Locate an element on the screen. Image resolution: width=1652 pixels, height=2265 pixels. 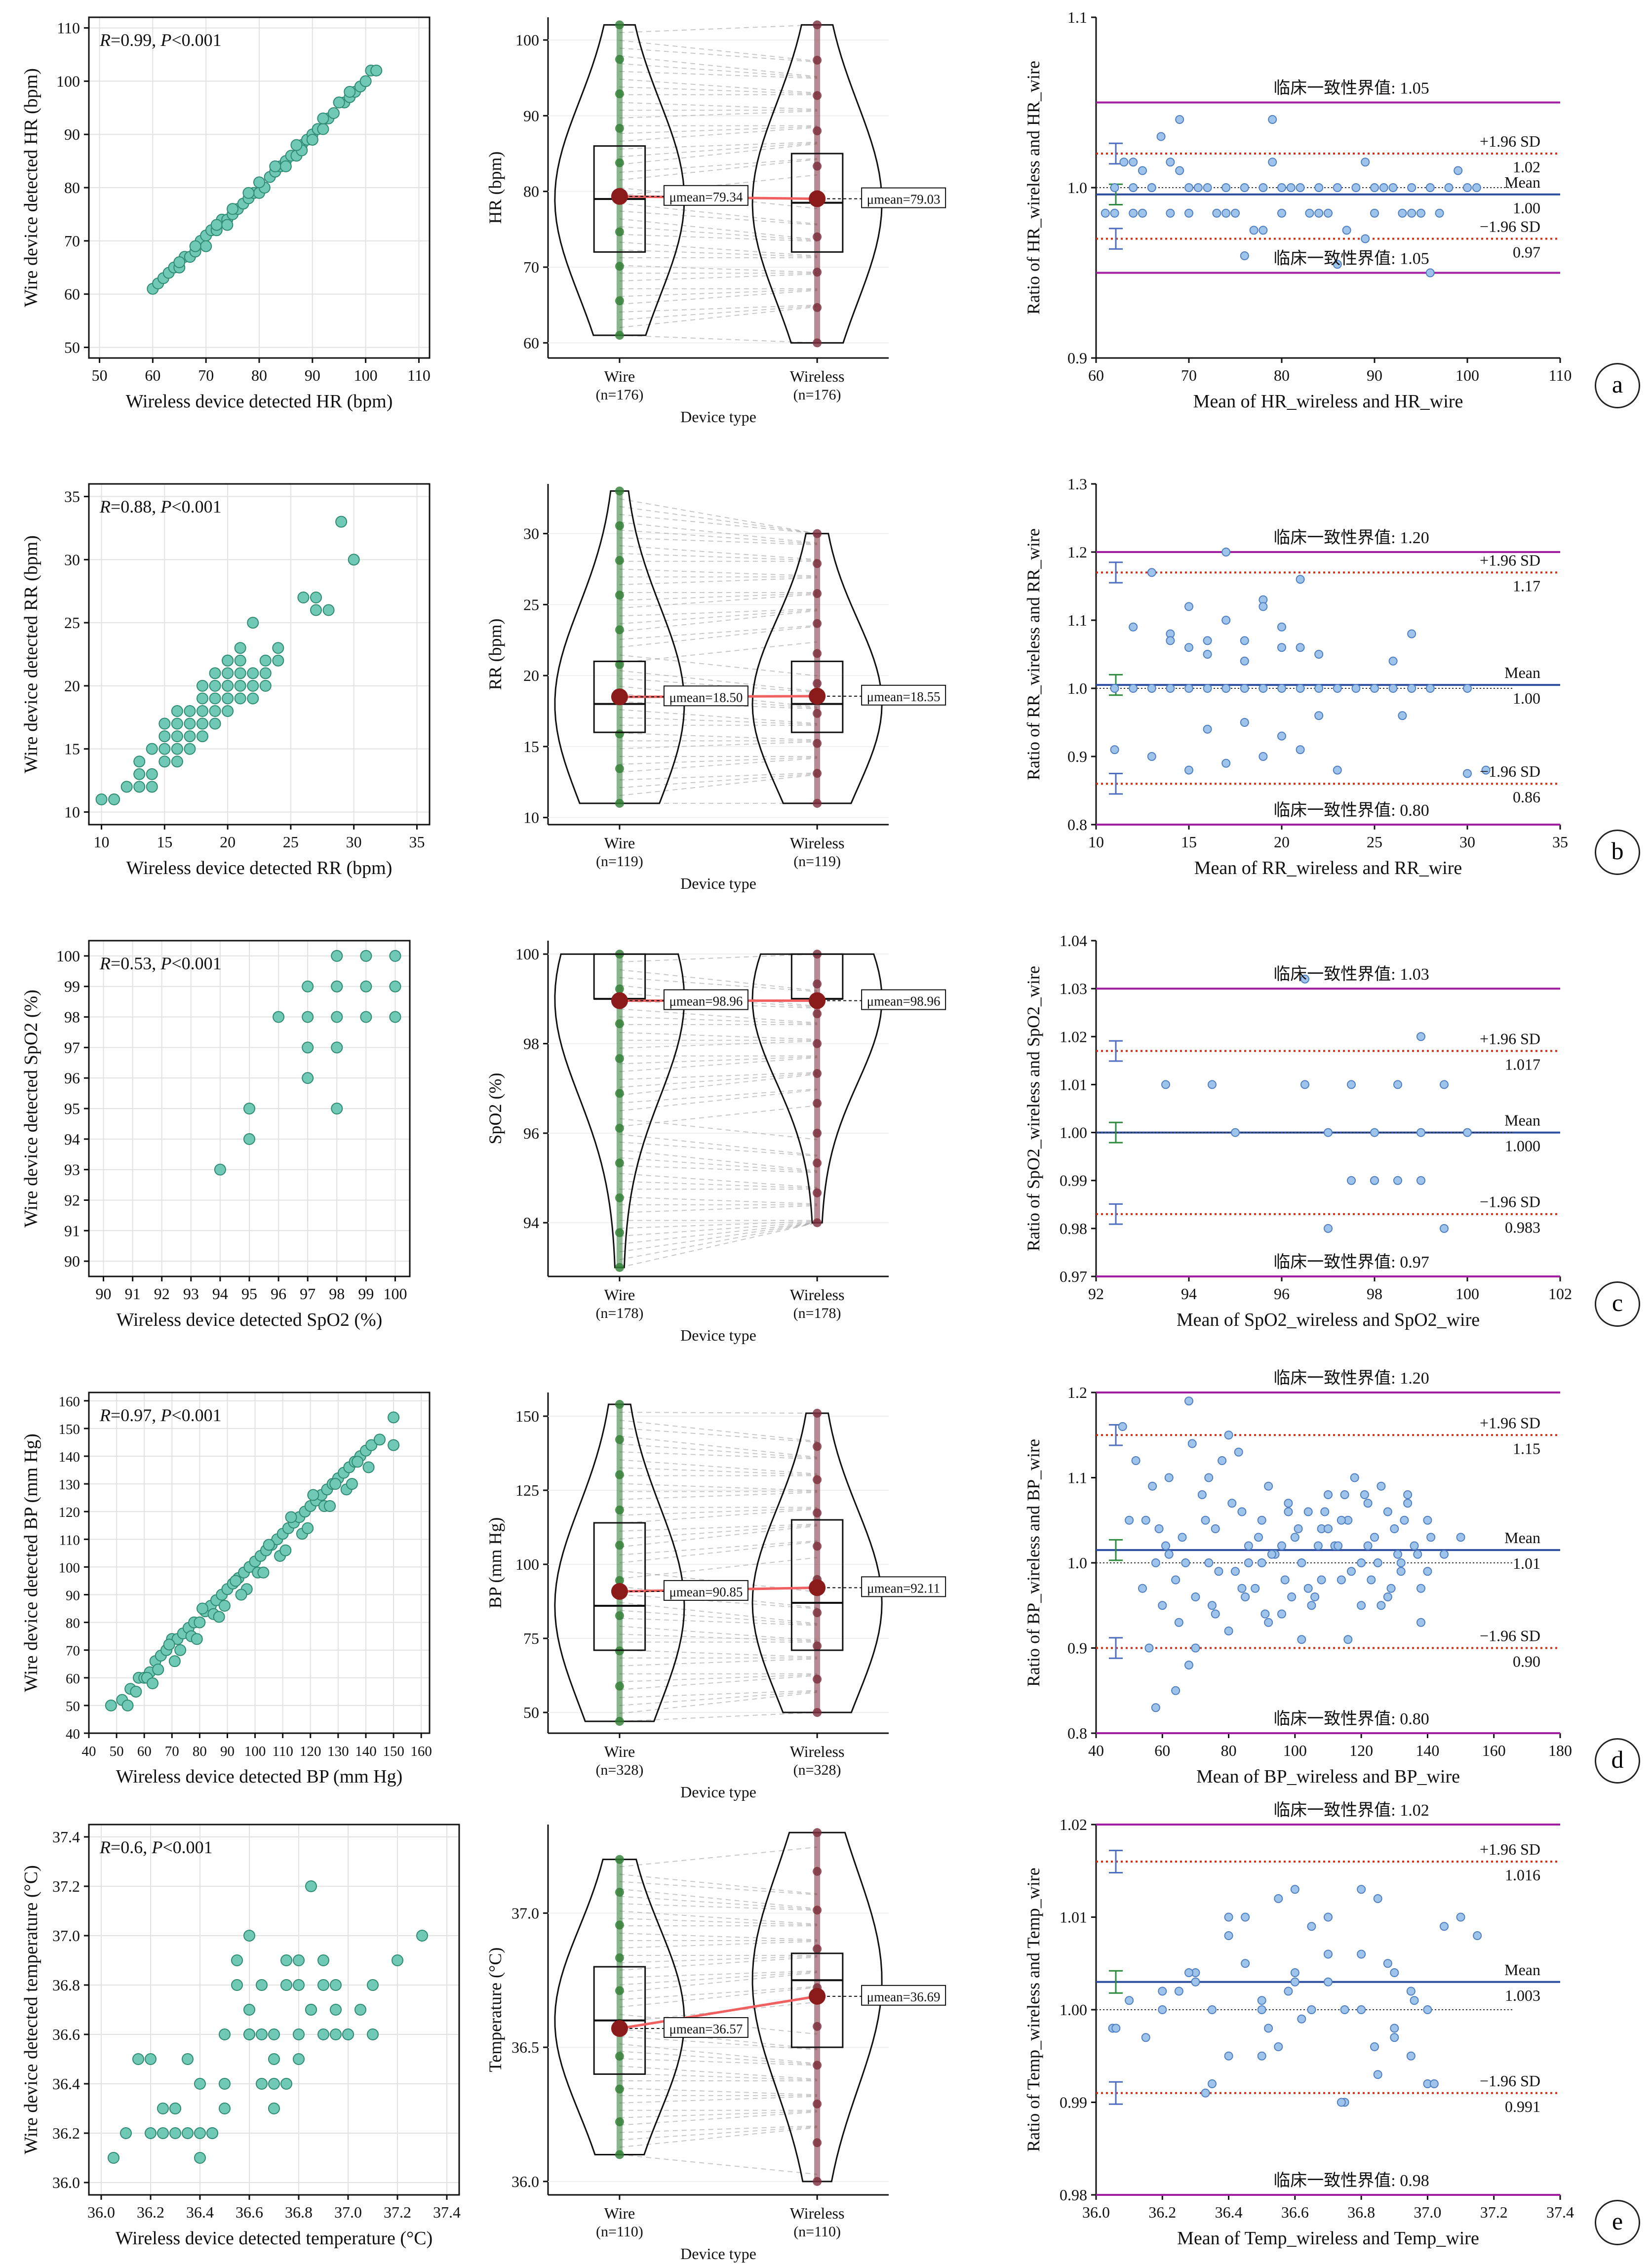
x-tick-label: 102 is located at coordinates (1560, 1294).